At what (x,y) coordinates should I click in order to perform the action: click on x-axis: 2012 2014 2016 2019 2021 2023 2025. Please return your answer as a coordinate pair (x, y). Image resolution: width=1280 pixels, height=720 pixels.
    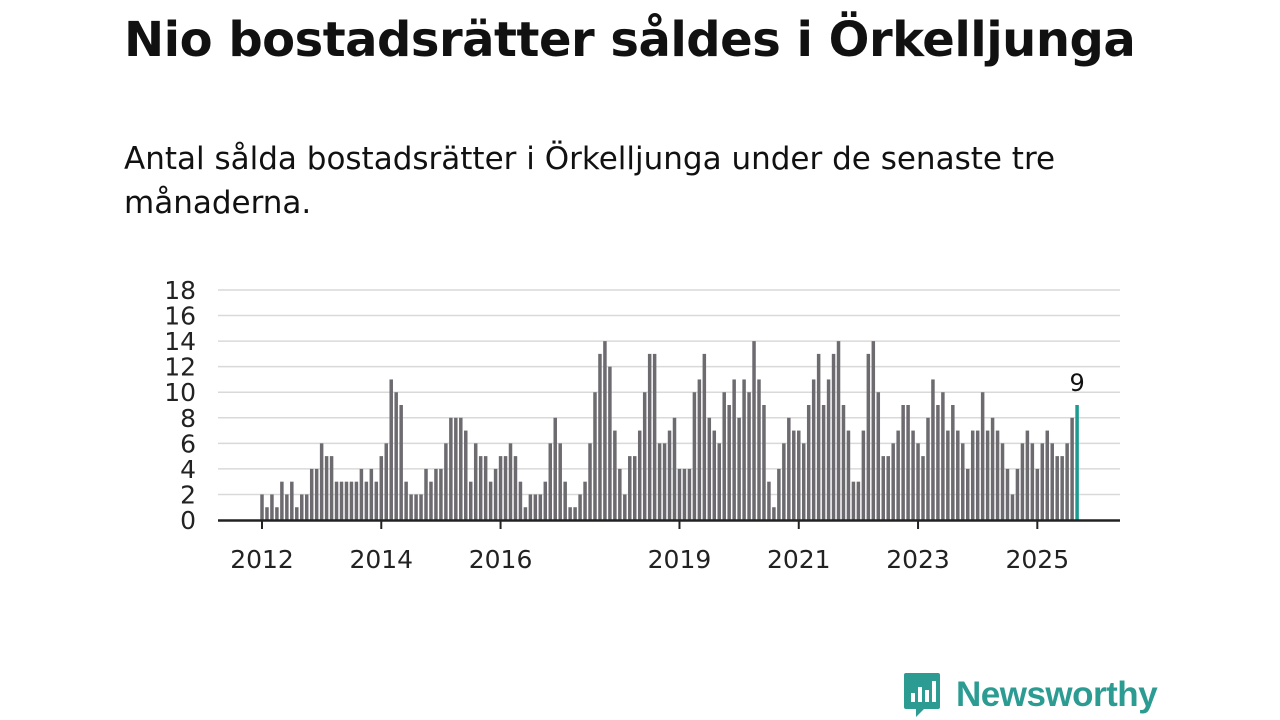
    Looking at the image, I should click on (669, 546).